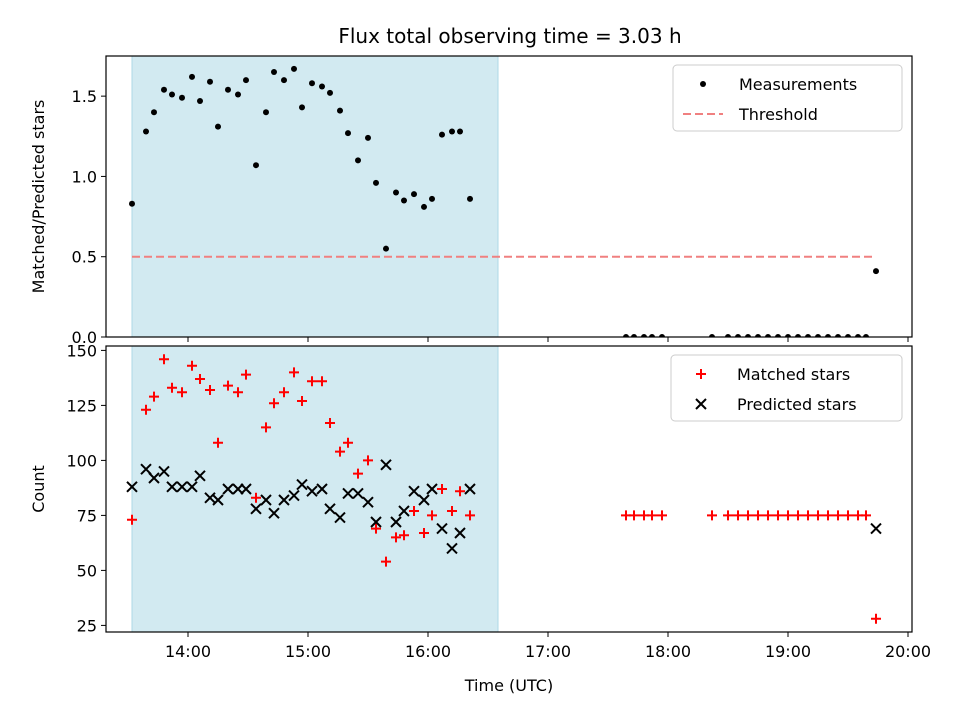  What do you see at coordinates (701, 374) in the screenshot?
I see `legend-matched-swatch` at bounding box center [701, 374].